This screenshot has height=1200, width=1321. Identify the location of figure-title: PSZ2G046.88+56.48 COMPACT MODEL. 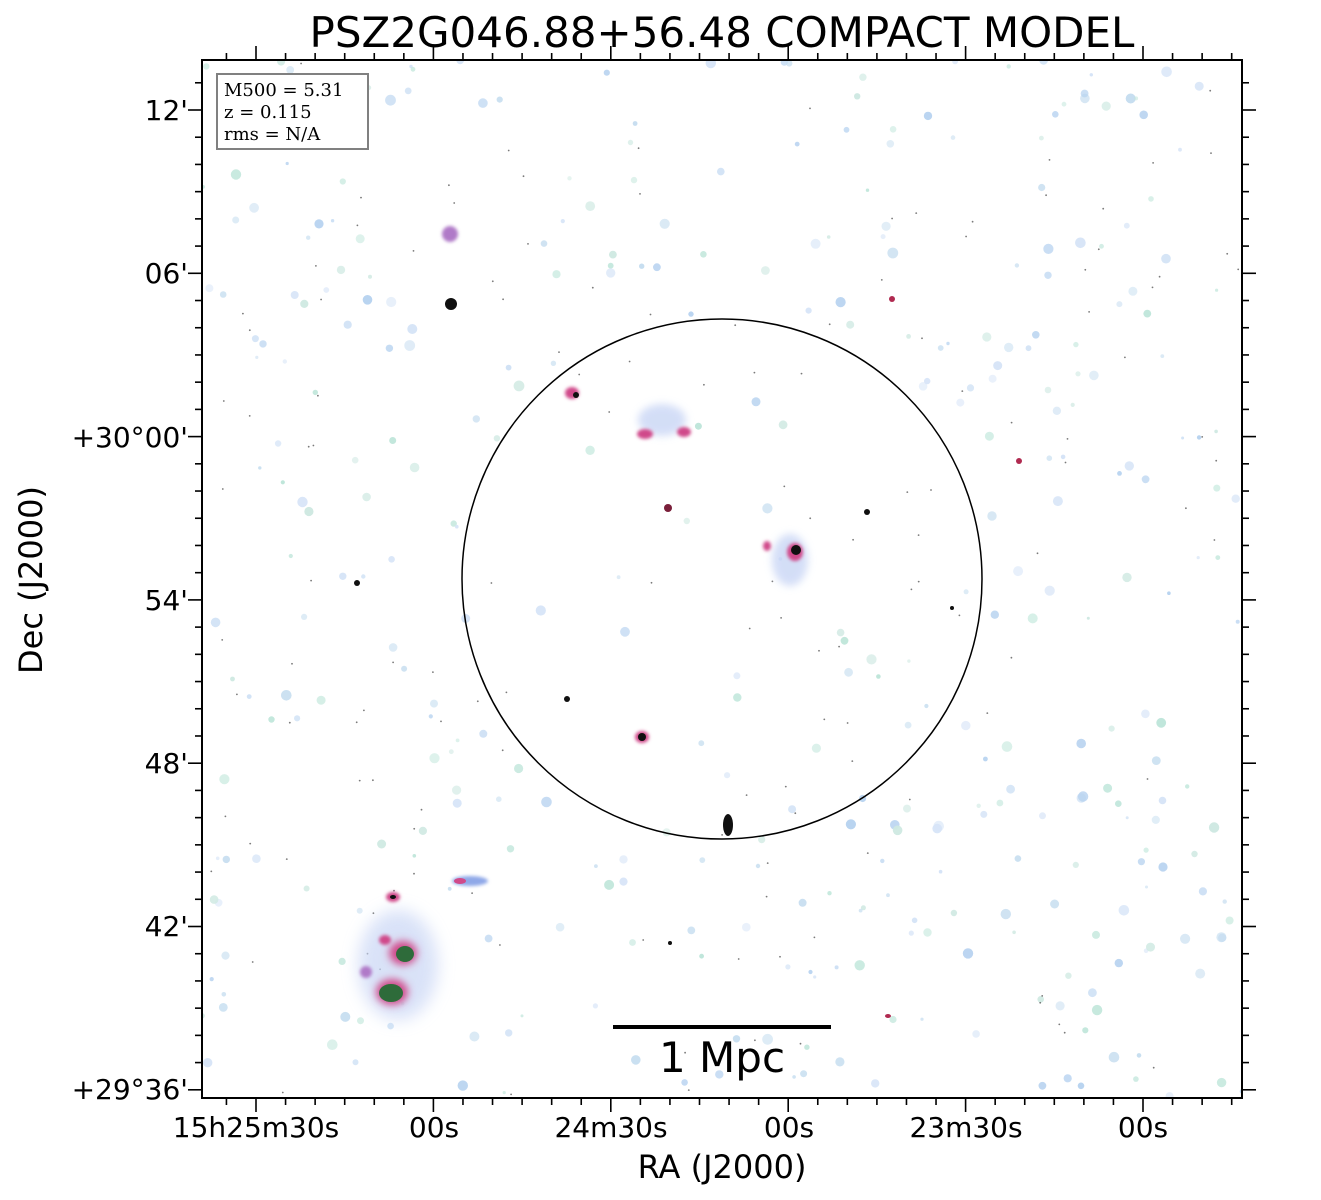
(723, 32).